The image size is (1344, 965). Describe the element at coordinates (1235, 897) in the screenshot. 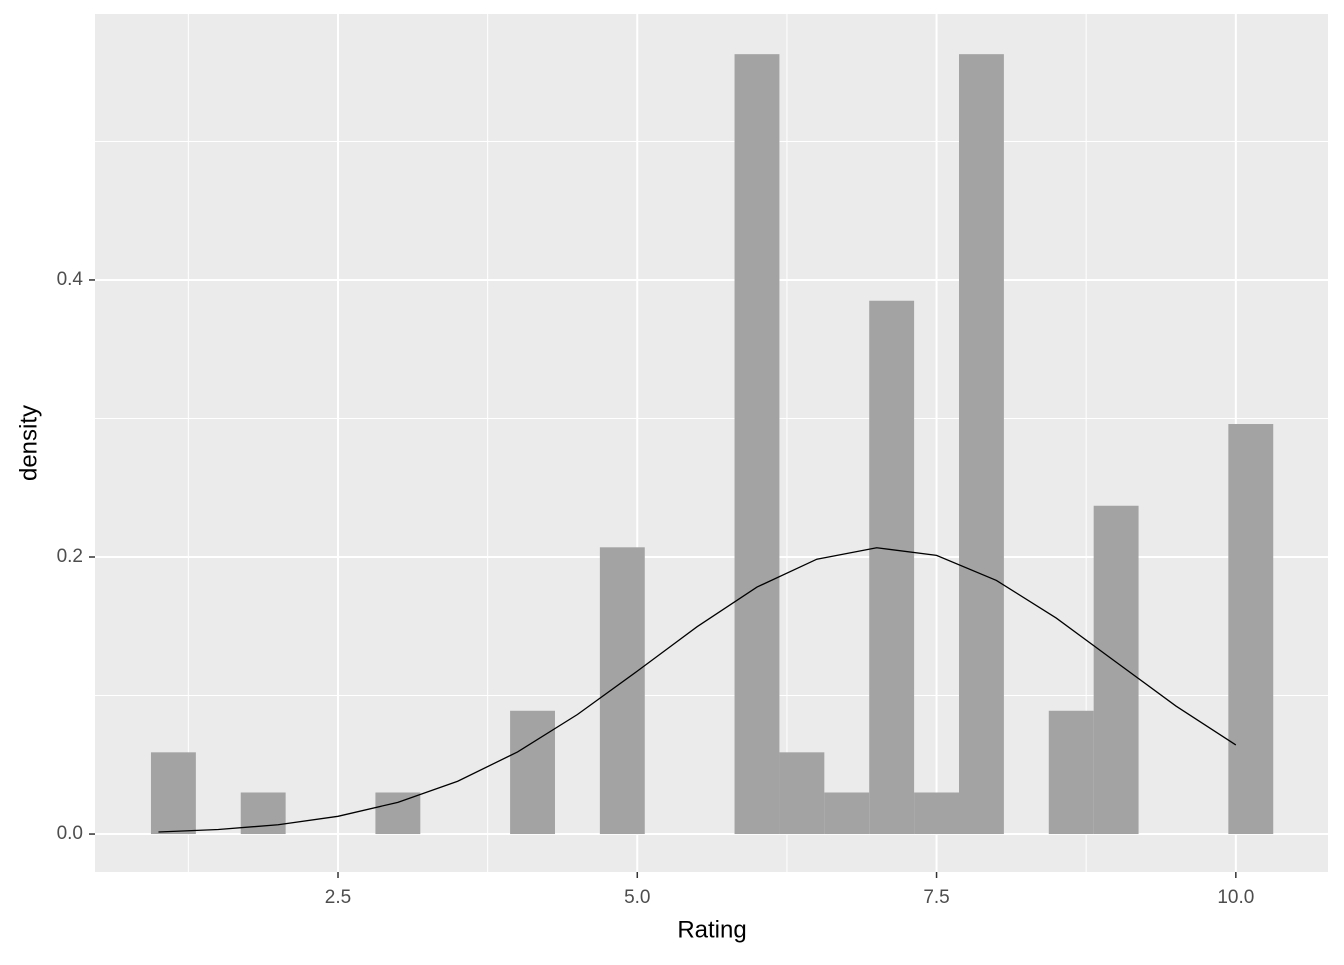

I see `x-tick-label: 10.0` at that location.